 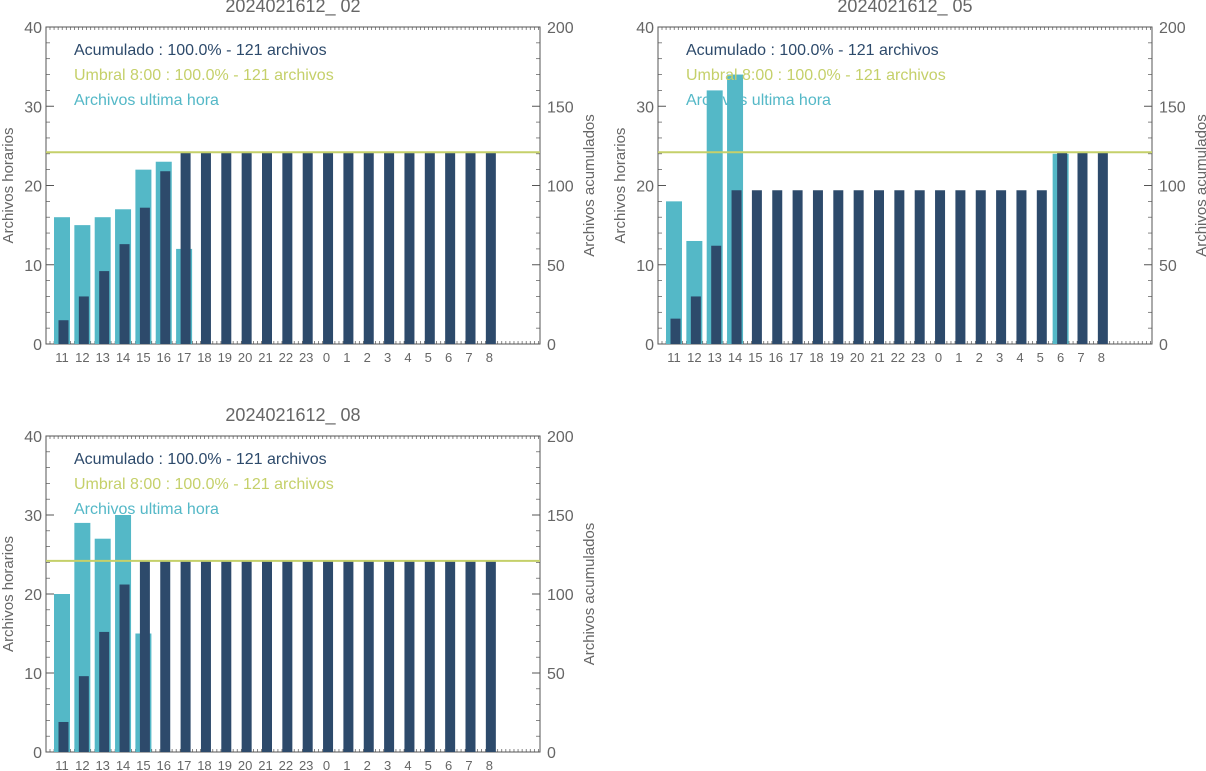 What do you see at coordinates (164, 357) in the screenshot?
I see `x-tick-label: 16` at bounding box center [164, 357].